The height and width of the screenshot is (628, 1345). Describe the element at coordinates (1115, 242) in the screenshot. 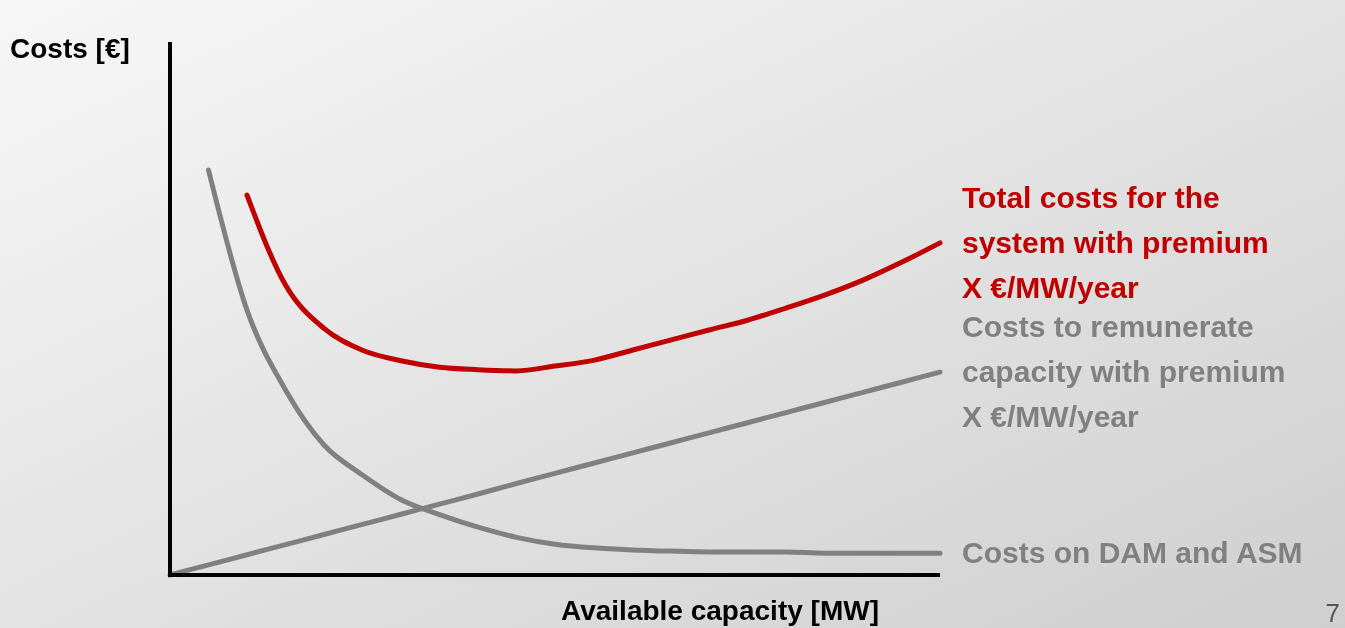

I see `series-label: Total costs for the system with premium X €/MW/year` at that location.